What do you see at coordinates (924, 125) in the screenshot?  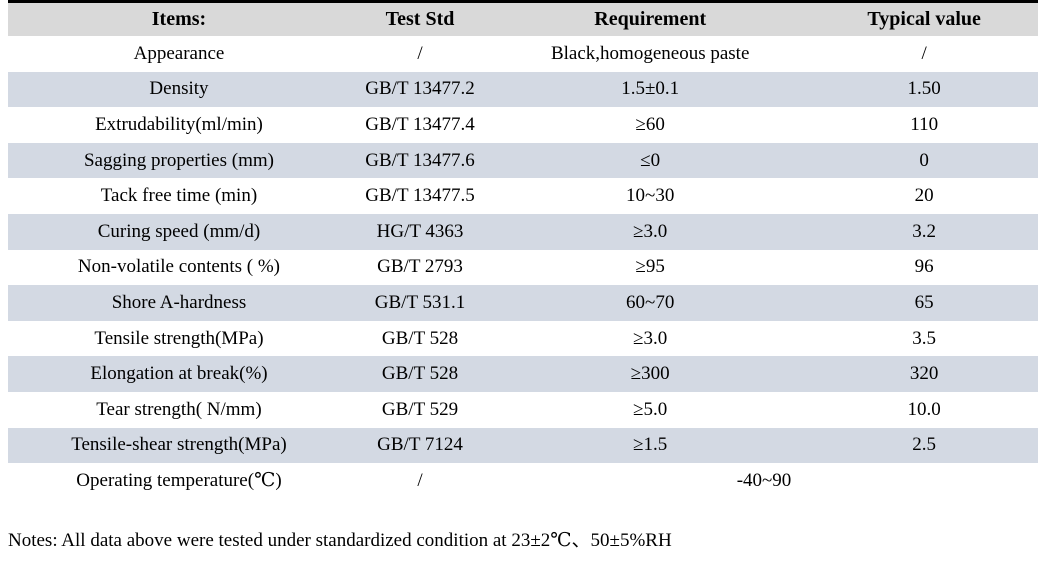 I see `typical-value-cell: 110` at bounding box center [924, 125].